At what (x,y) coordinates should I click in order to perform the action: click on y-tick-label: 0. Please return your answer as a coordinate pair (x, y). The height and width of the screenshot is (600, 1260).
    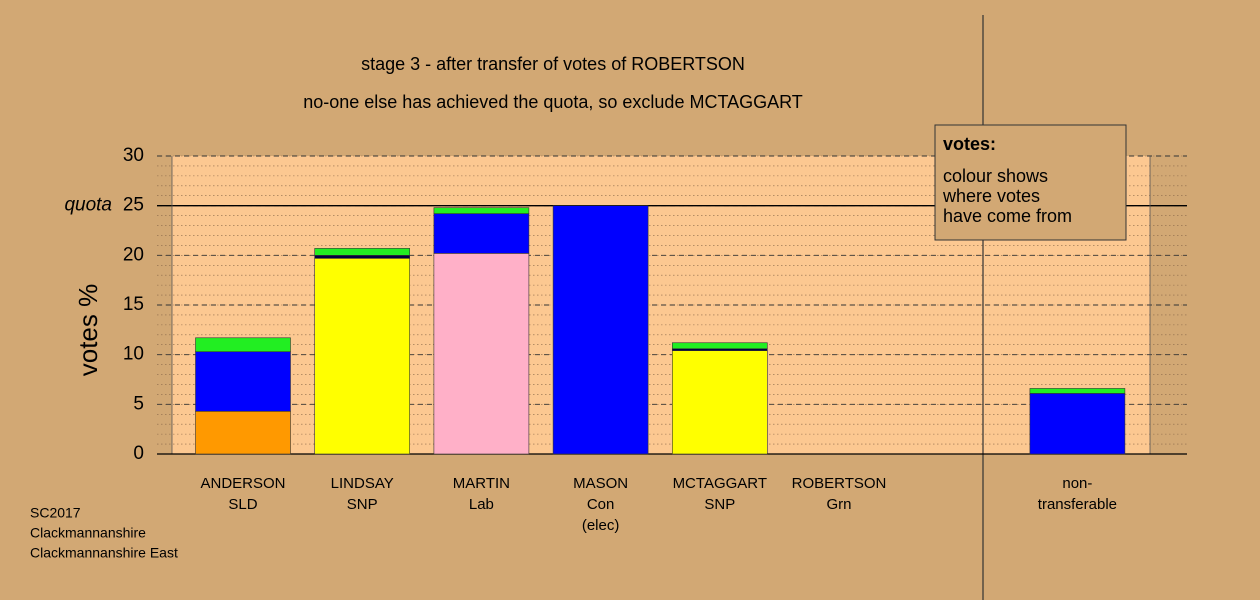
    Looking at the image, I should click on (138, 453).